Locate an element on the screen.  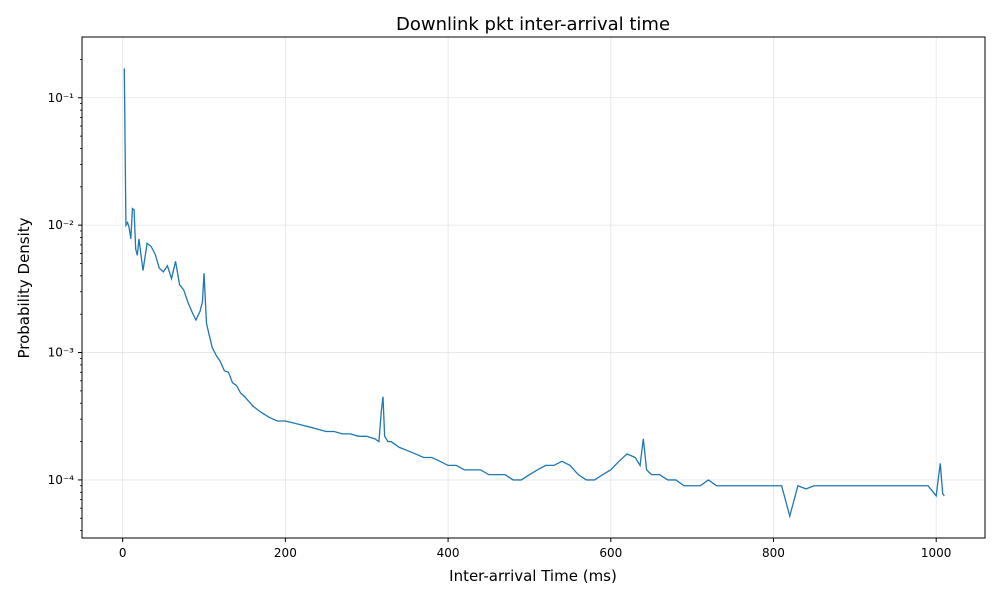
chart-title: Downlink pkt inter-arrival time is located at coordinates (533, 24).